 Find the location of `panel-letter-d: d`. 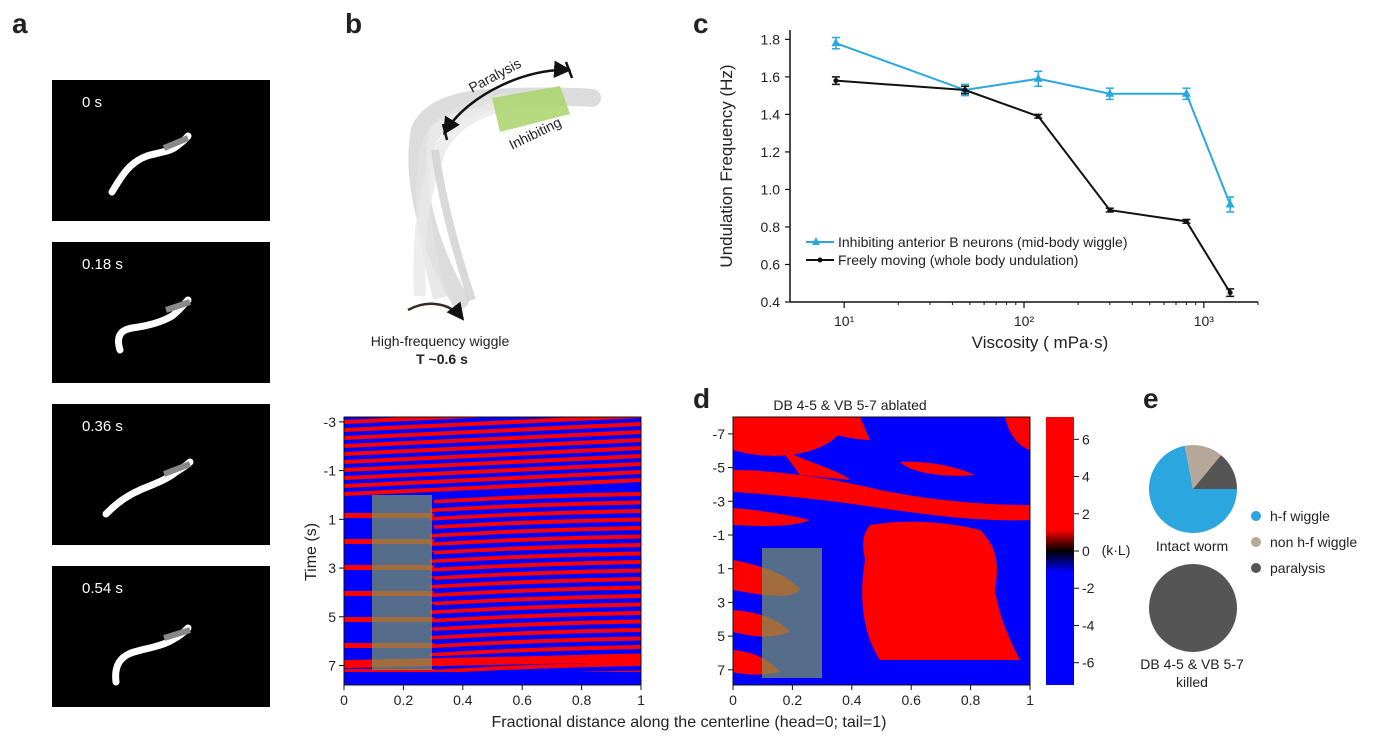

panel-letter-d: d is located at coordinates (702, 398).